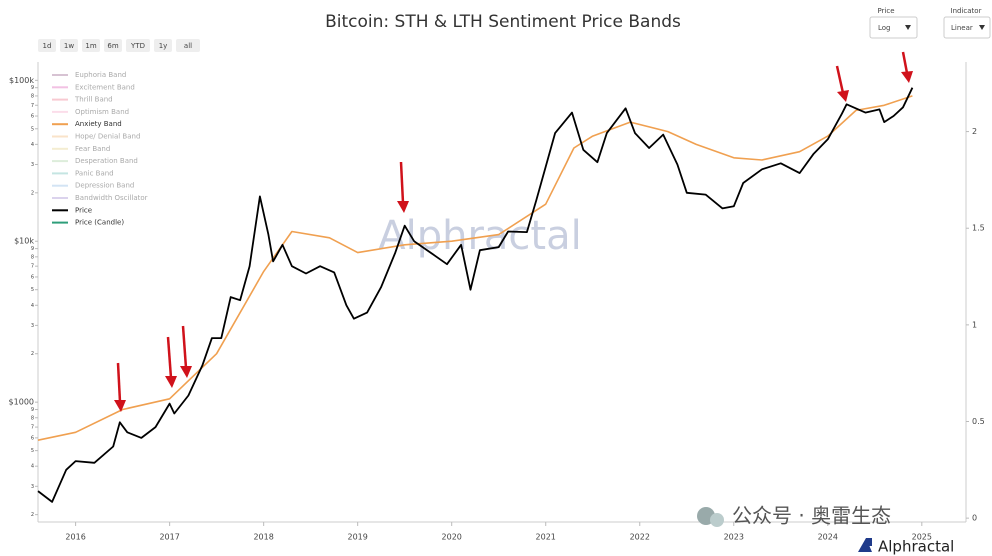 The image size is (992, 556). Describe the element at coordinates (98, 124) in the screenshot. I see `legend-label: Anxiety Band` at that location.